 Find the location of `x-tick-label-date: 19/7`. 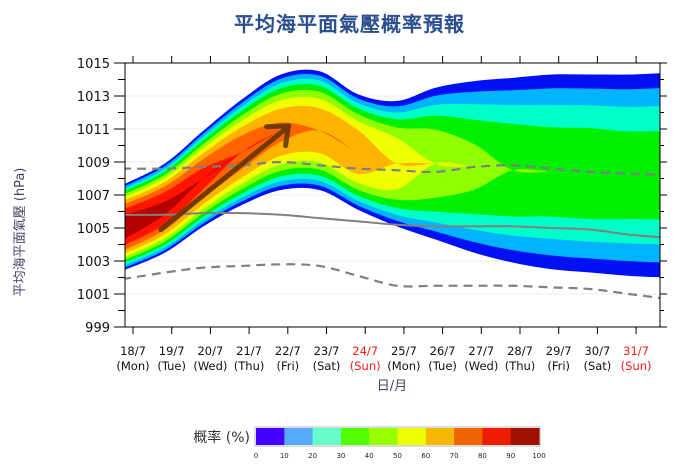

x-tick-label-date: 19/7 is located at coordinates (172, 351).